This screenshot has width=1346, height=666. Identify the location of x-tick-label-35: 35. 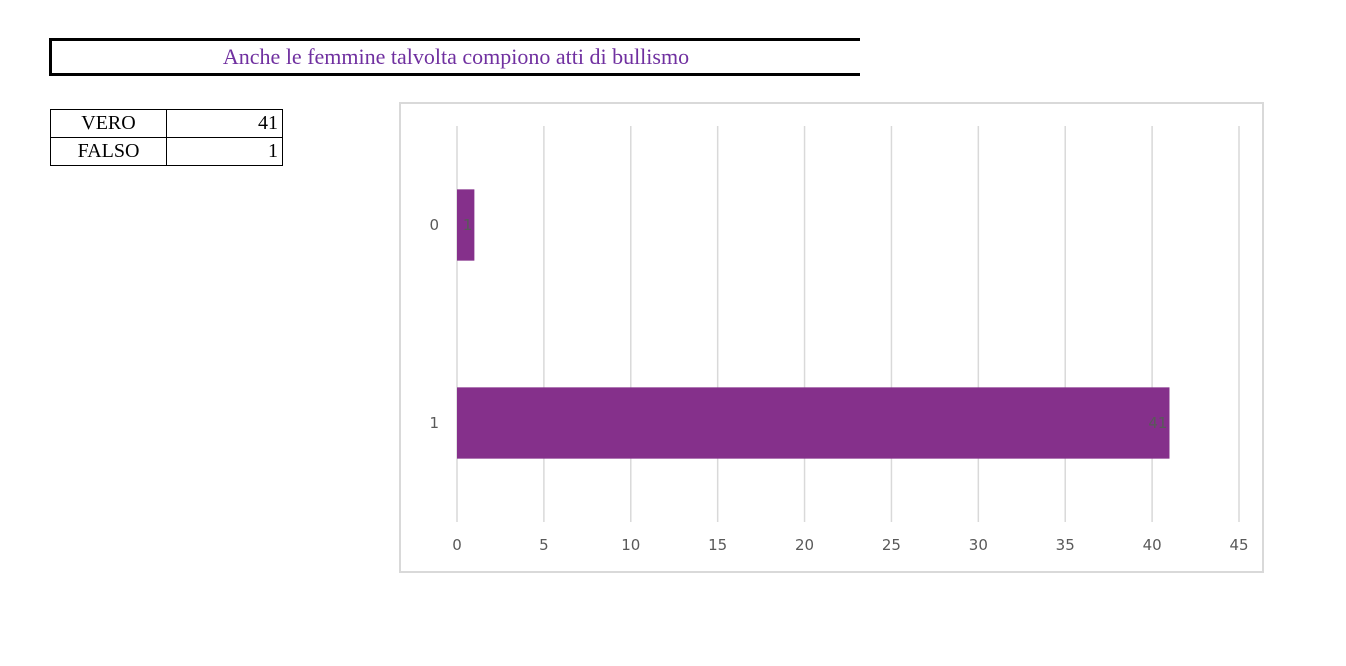
(1065, 545).